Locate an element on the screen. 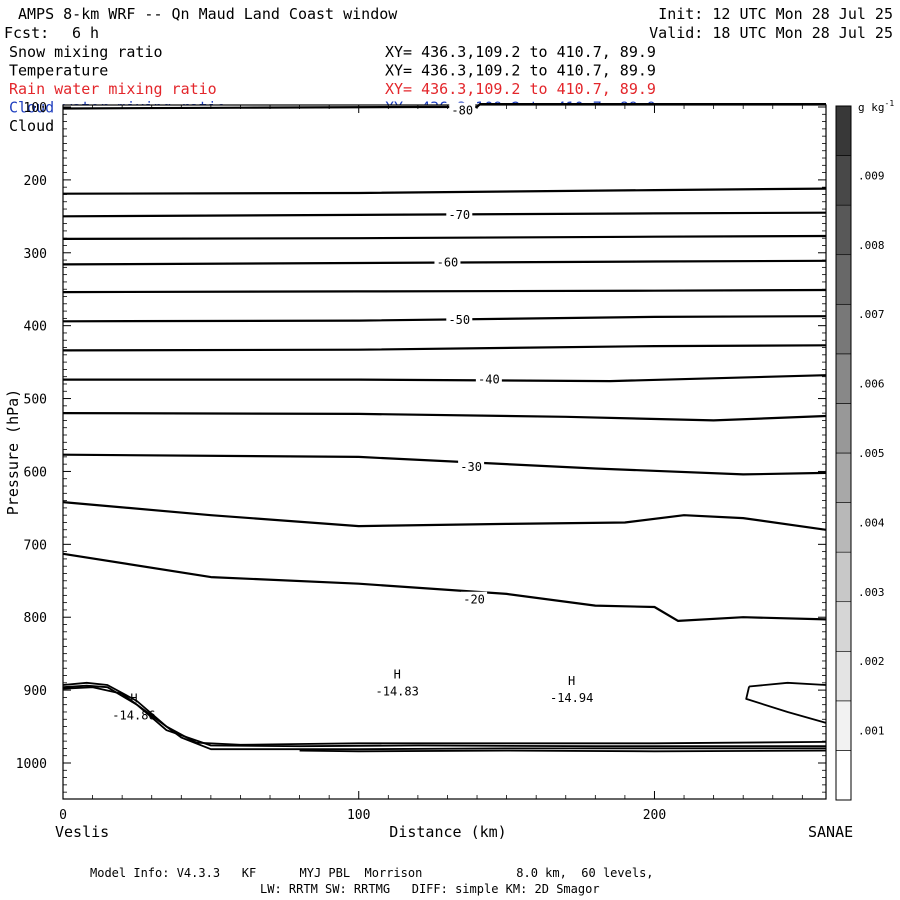 This screenshot has height=900, width=900. colorbar-unit: g kg-1 is located at coordinates (876, 106).